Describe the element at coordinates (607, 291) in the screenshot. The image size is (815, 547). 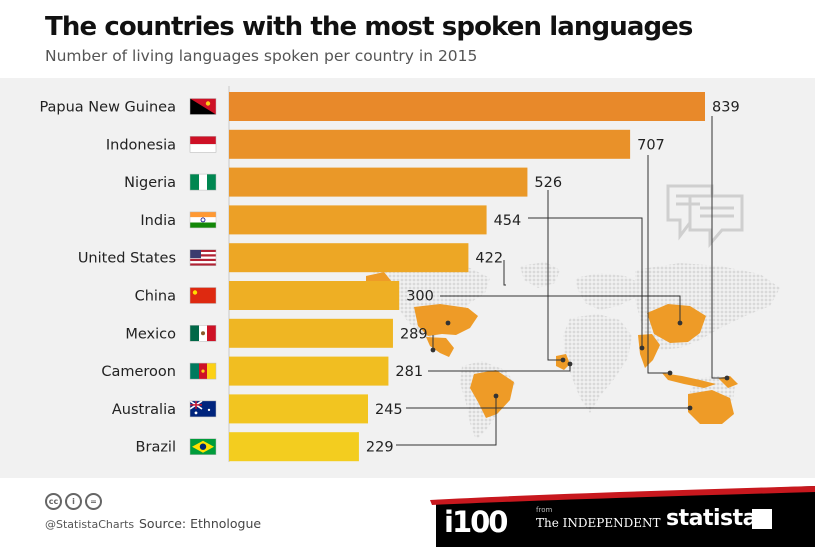
I see `map-europe` at that location.